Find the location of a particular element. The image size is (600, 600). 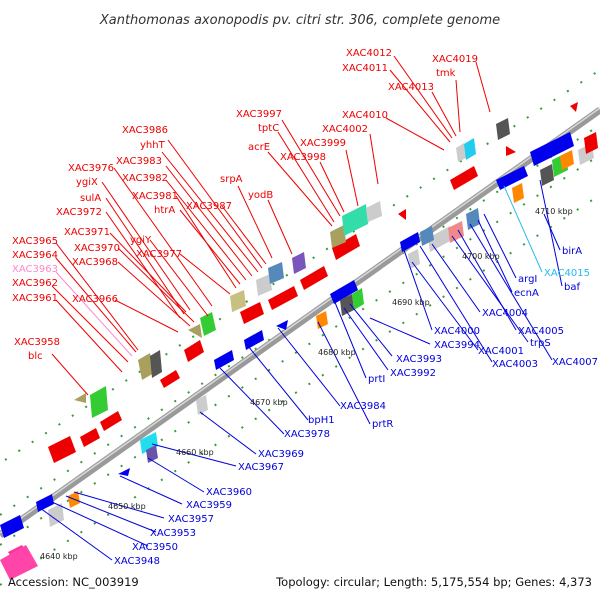

gene-label: srpA is located at coordinates (231, 179).